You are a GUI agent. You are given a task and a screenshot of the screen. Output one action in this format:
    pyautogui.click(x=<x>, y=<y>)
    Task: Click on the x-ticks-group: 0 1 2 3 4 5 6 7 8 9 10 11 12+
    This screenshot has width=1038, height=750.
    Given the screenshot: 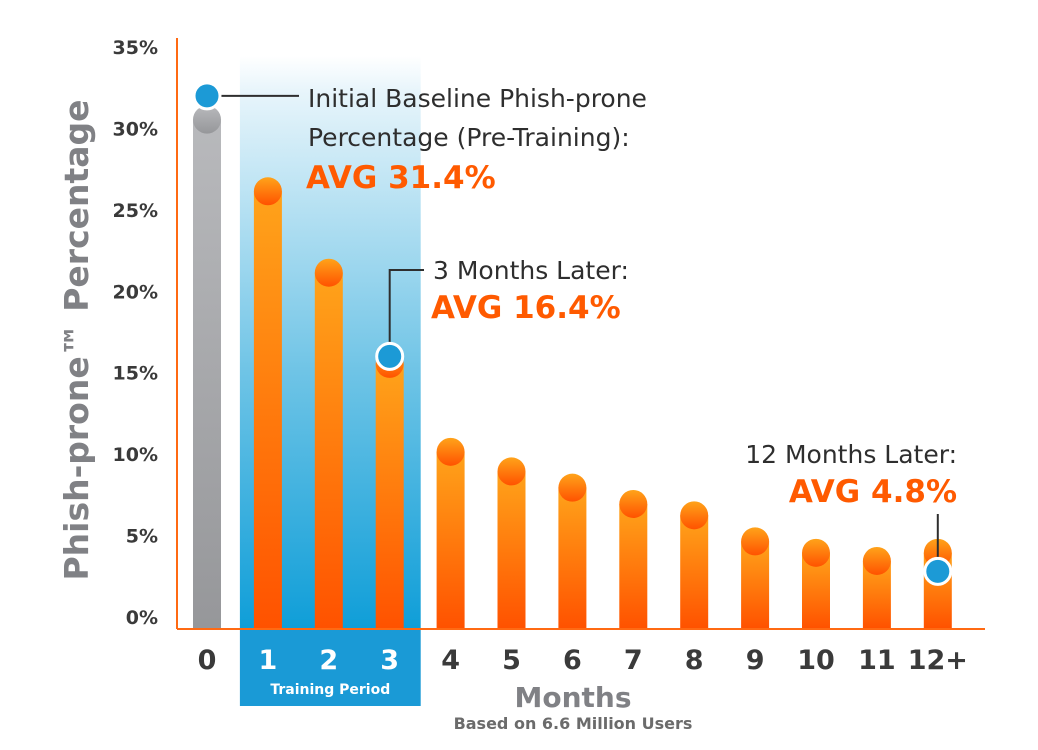 What is the action you would take?
    pyautogui.click(x=583, y=660)
    